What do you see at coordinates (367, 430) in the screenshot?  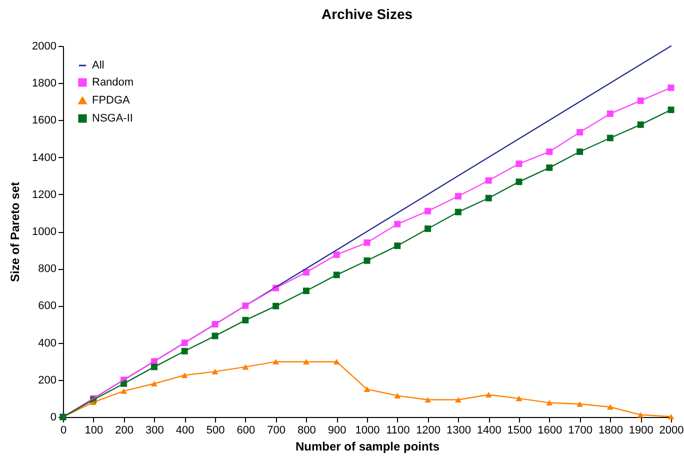 I see `x-tick-label: 1000` at bounding box center [367, 430].